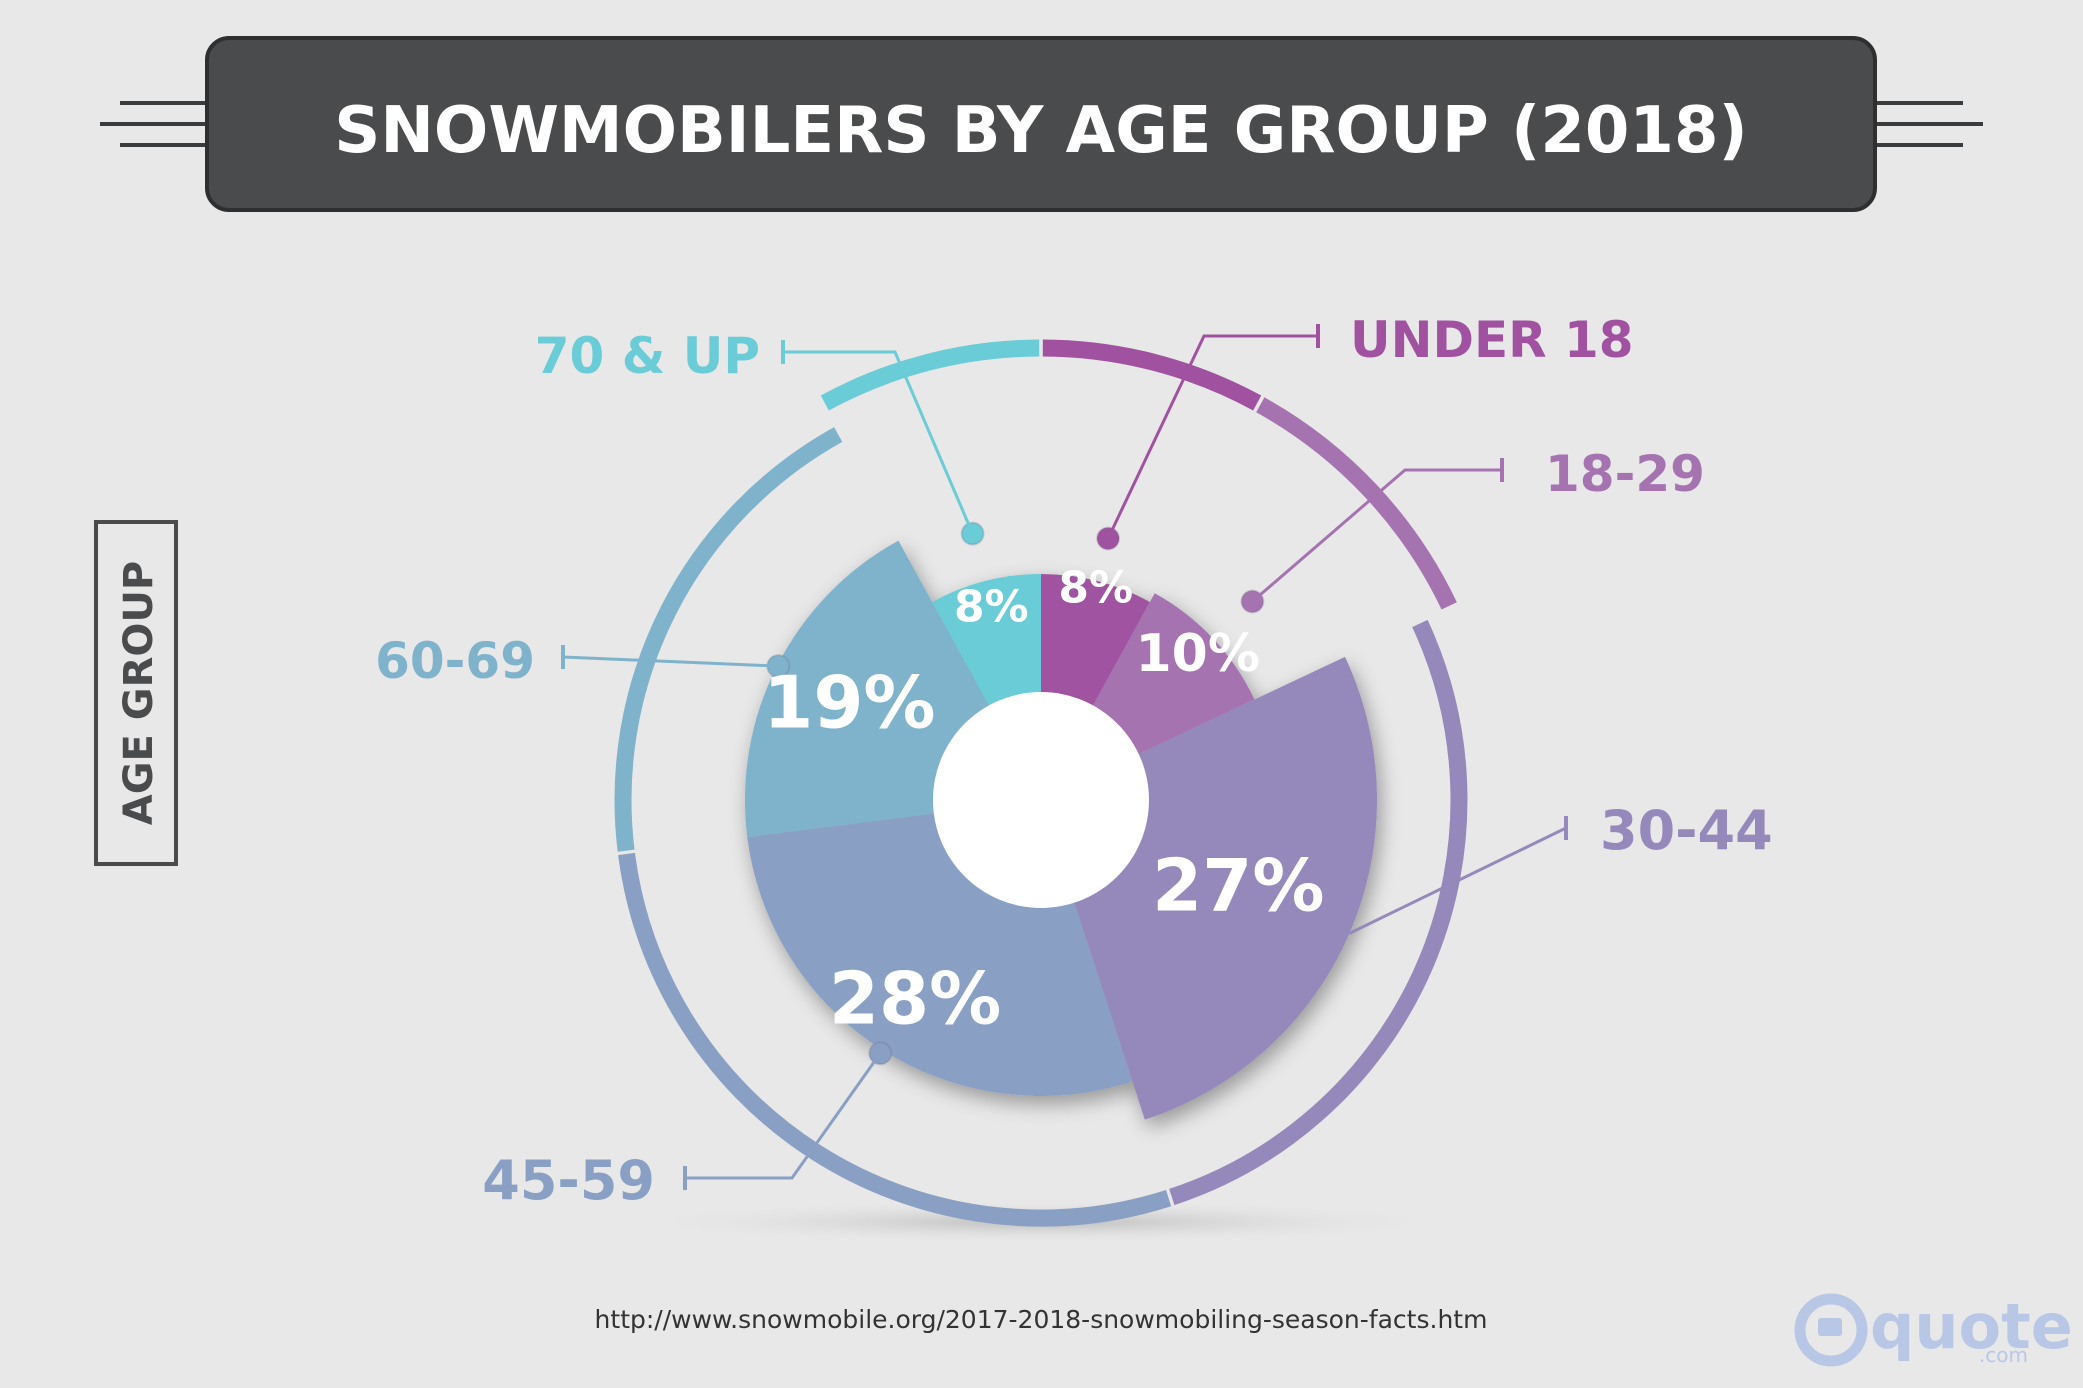 Image resolution: width=2083 pixels, height=1388 pixels. I want to click on age-group-label: AGE GROUP, so click(139, 693).